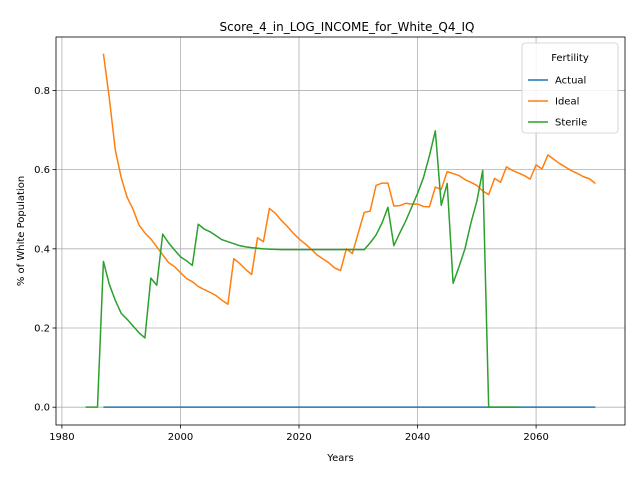 This screenshot has height=480, width=640. What do you see at coordinates (570, 58) in the screenshot?
I see `legend-title: Fertility` at bounding box center [570, 58].